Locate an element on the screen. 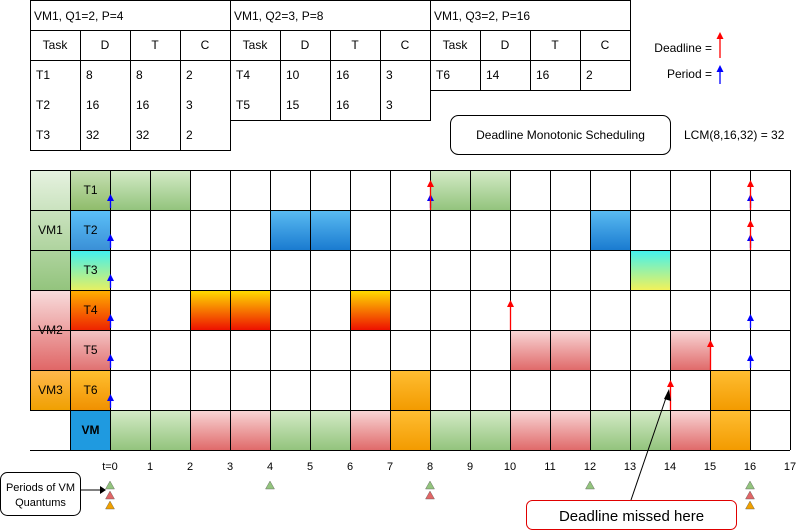 The image size is (801, 531). task-label: T4 is located at coordinates (90, 310).